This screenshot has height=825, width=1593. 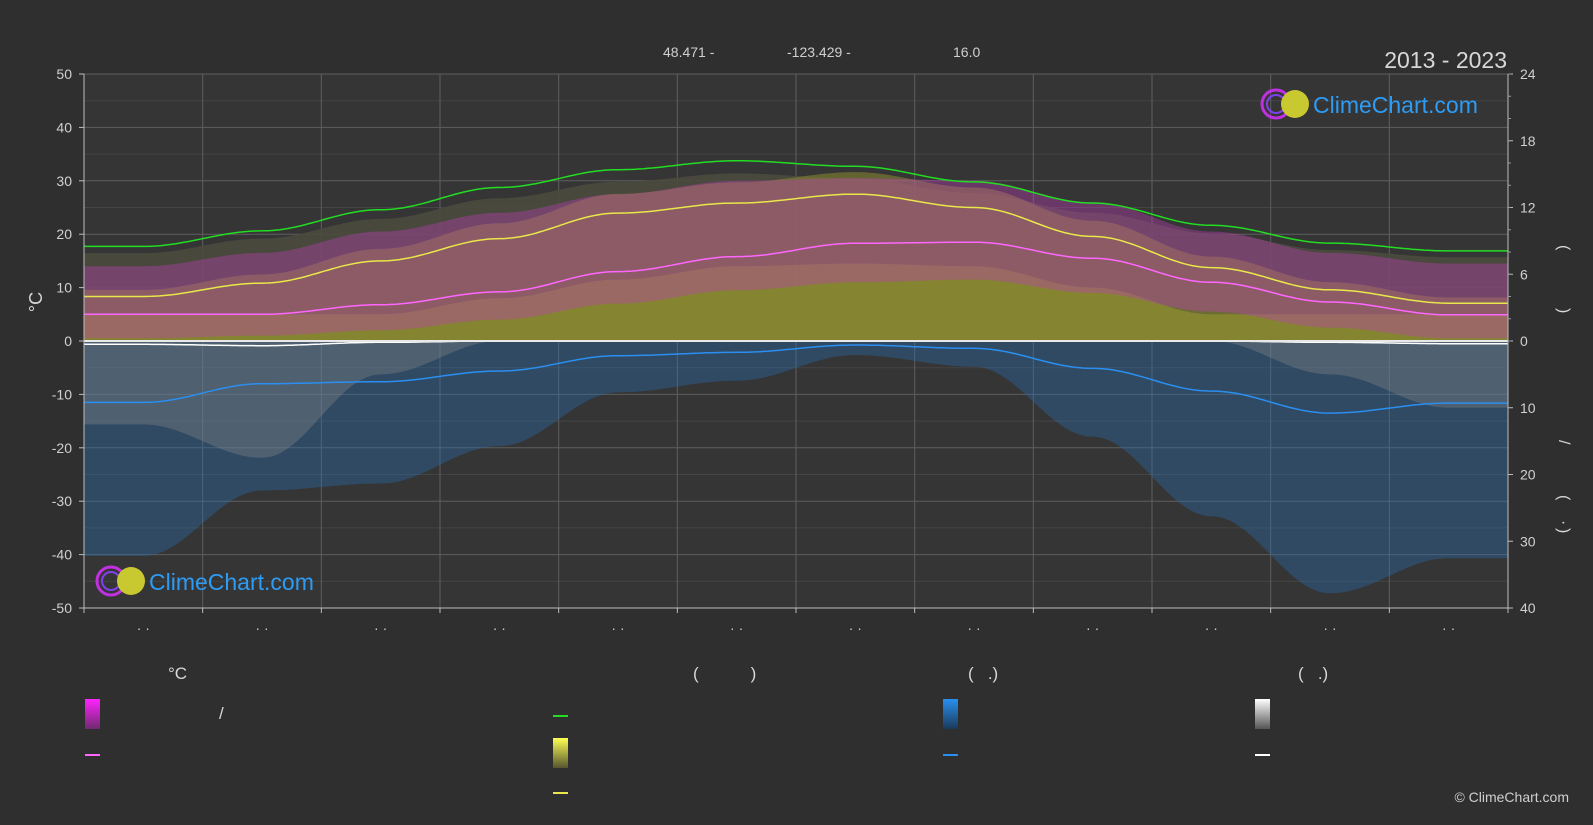 I want to click on left-tick-label: -20, so click(x=62, y=448).